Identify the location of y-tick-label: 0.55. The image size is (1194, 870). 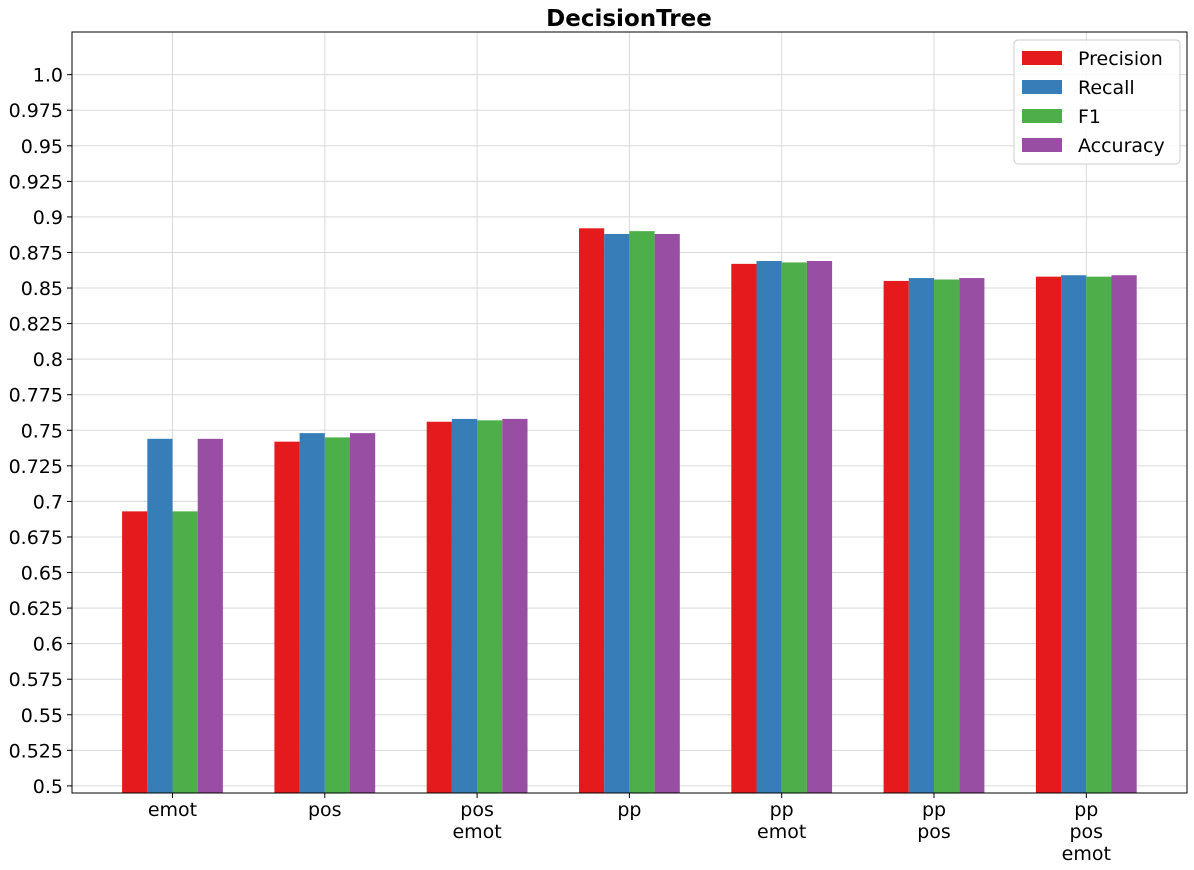
(42, 716).